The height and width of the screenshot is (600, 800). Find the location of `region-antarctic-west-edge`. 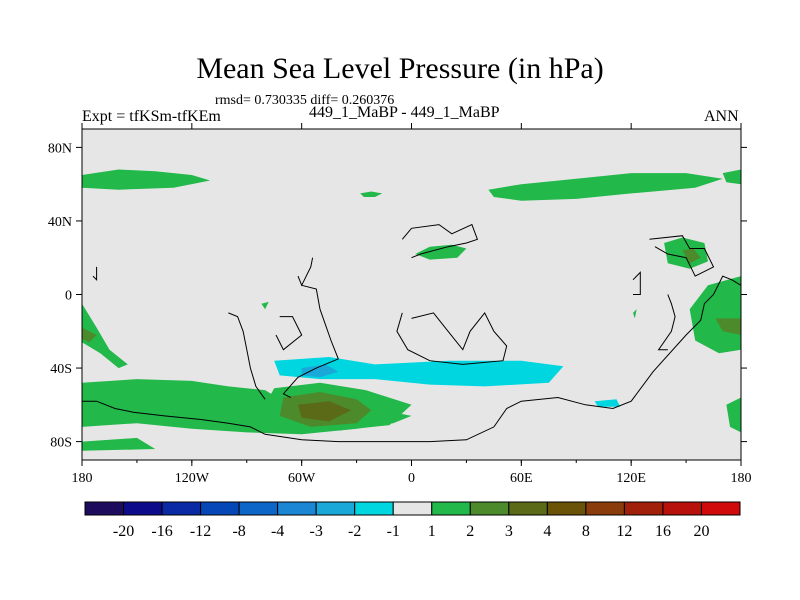

region-antarctic-west-edge is located at coordinates (119, 444).